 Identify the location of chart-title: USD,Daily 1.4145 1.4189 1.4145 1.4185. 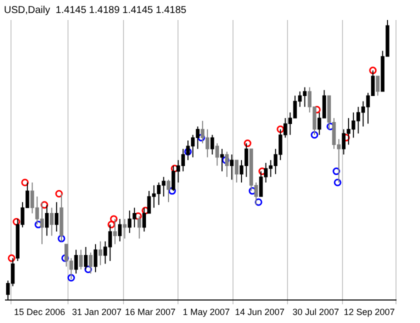
(95, 10).